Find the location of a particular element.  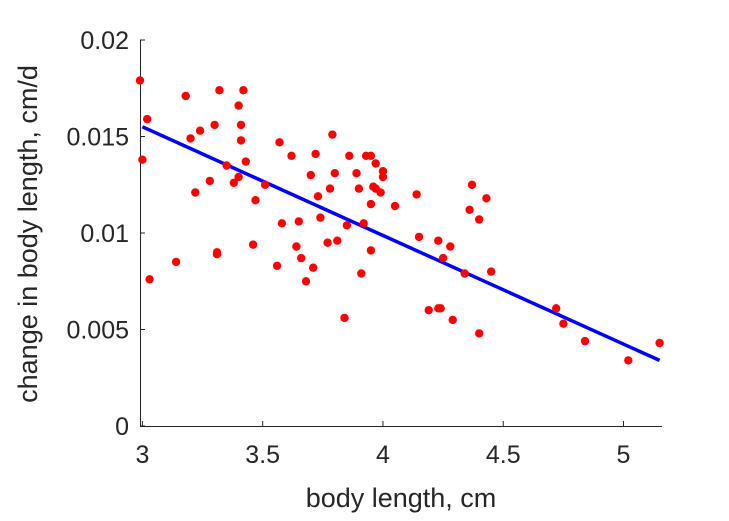

x-tick-label: 3 is located at coordinates (142, 455).